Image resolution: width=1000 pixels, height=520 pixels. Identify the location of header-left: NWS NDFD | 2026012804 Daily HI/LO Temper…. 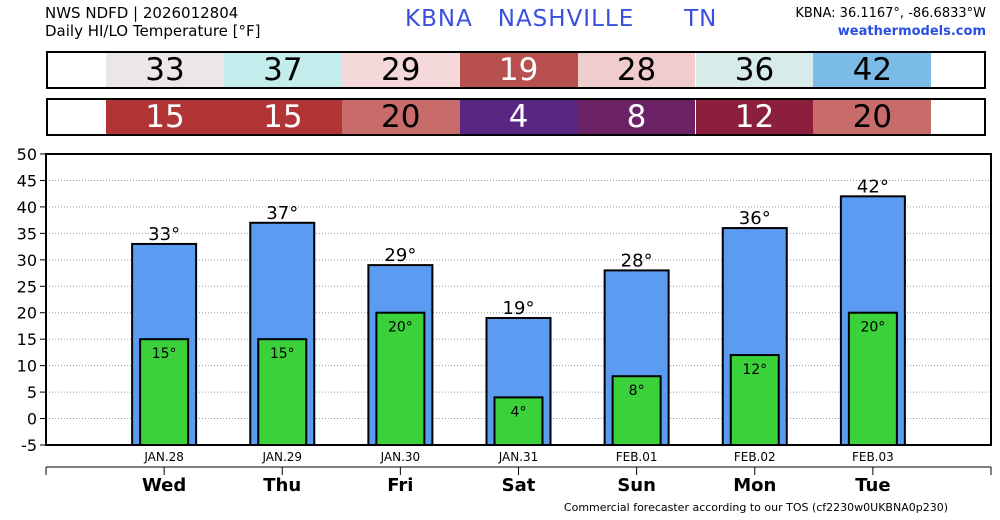
(153, 22).